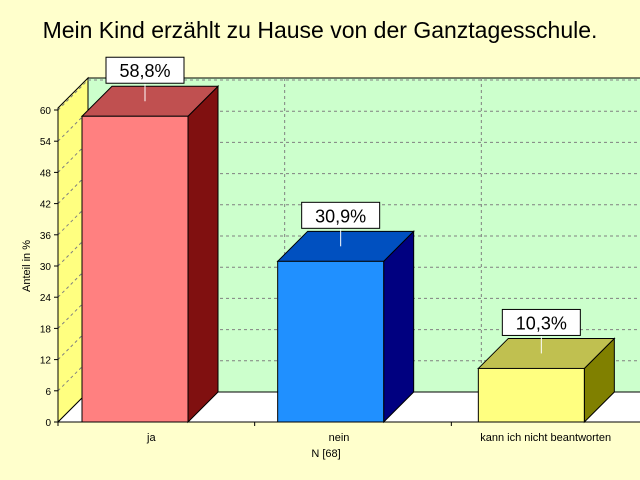  I want to click on y-tick-label: 54, so click(46, 142).